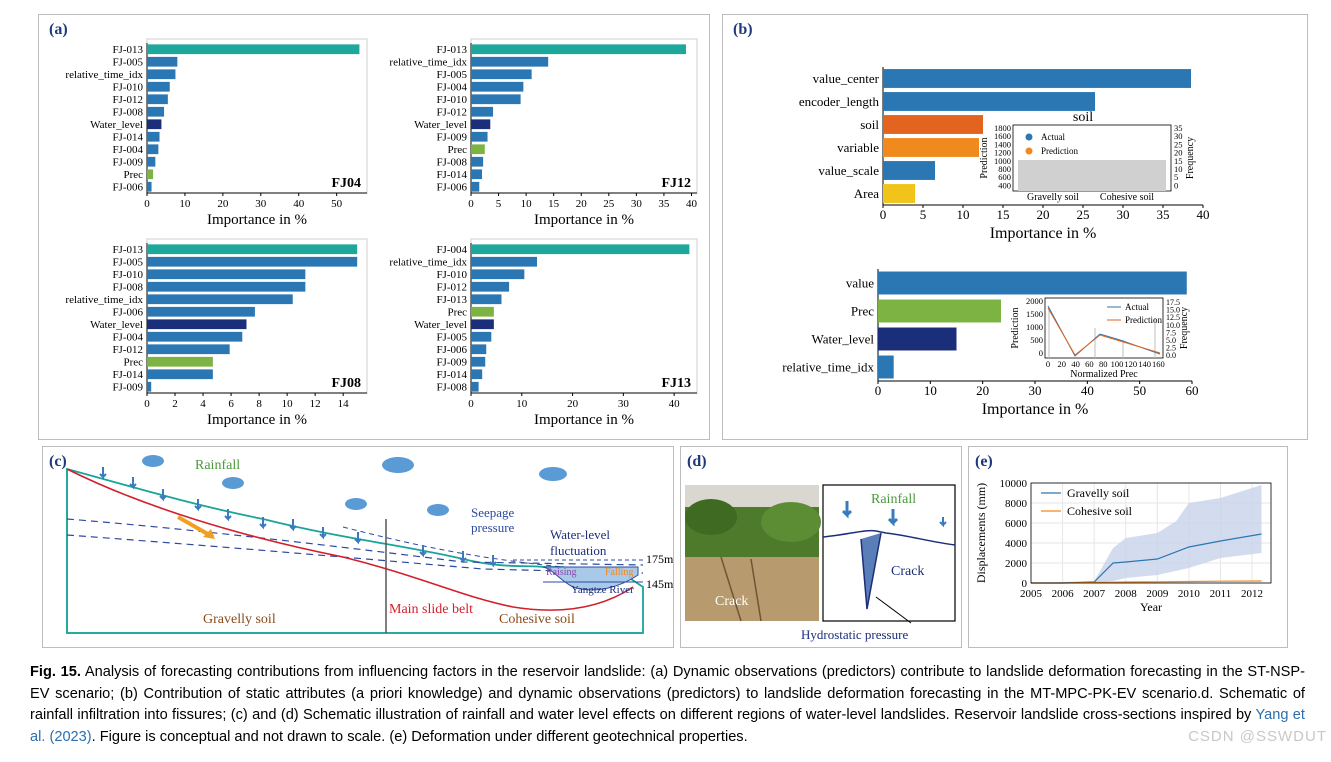 Image resolution: width=1331 pixels, height=762 pixels. What do you see at coordinates (337, 204) in the screenshot?
I see `x-tick-label: 50` at bounding box center [337, 204].